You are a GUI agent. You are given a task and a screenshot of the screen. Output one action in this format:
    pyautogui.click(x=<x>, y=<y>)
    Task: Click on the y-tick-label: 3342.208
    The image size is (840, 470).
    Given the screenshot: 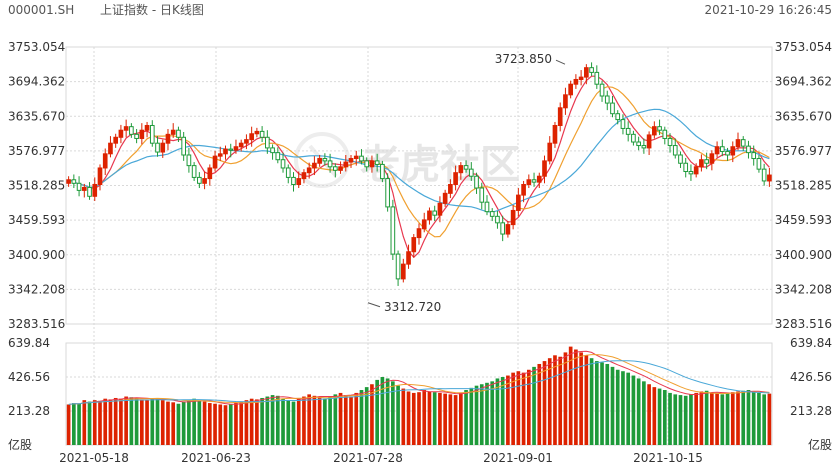 What is the action you would take?
    pyautogui.click(x=36, y=289)
    